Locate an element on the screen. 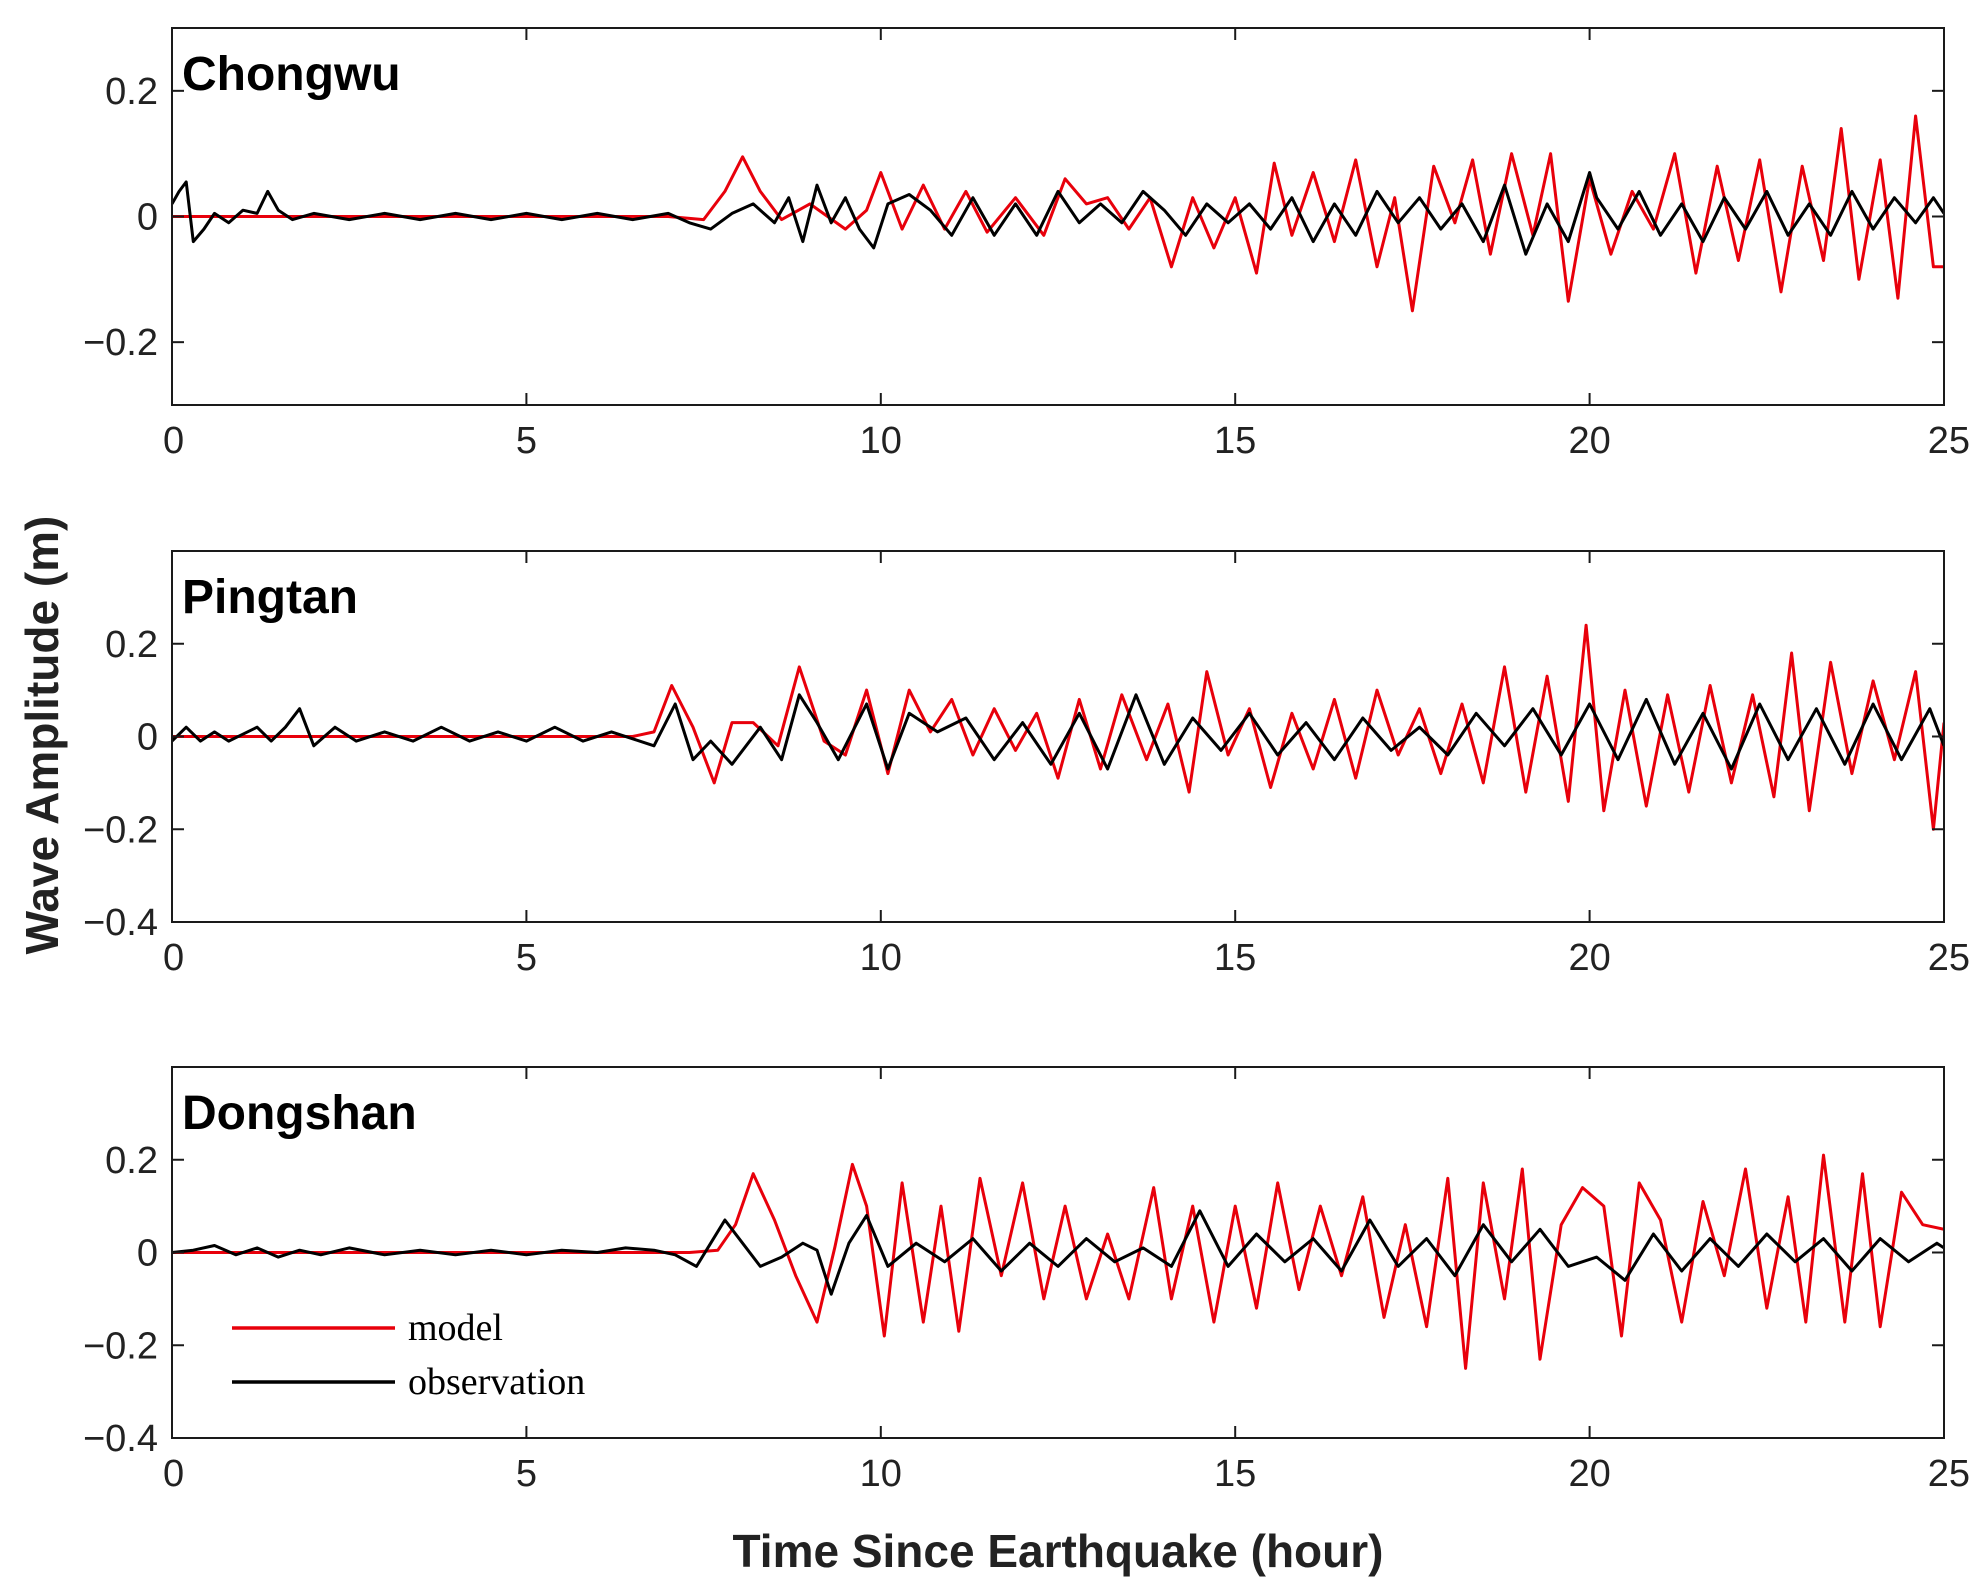 The width and height of the screenshot is (1984, 1591). chongwu-y-tick-label: −0.2 is located at coordinates (120, 343).